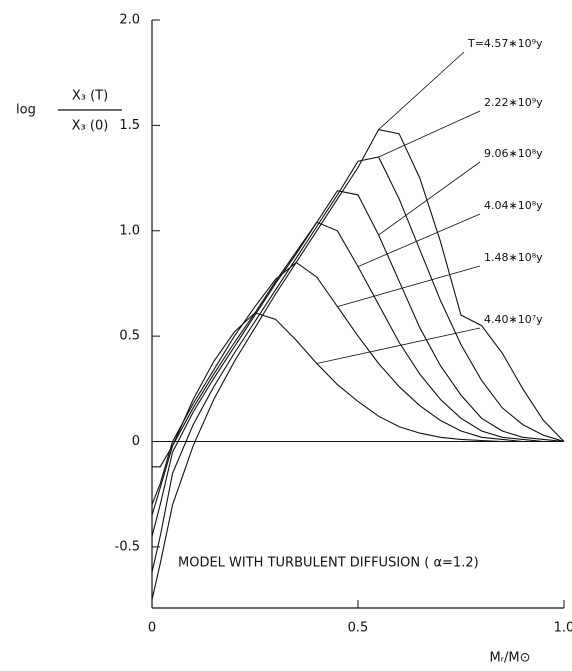  Describe the element at coordinates (513, 102) in the screenshot. I see `legend-label: 2.22∗10⁹y` at that location.